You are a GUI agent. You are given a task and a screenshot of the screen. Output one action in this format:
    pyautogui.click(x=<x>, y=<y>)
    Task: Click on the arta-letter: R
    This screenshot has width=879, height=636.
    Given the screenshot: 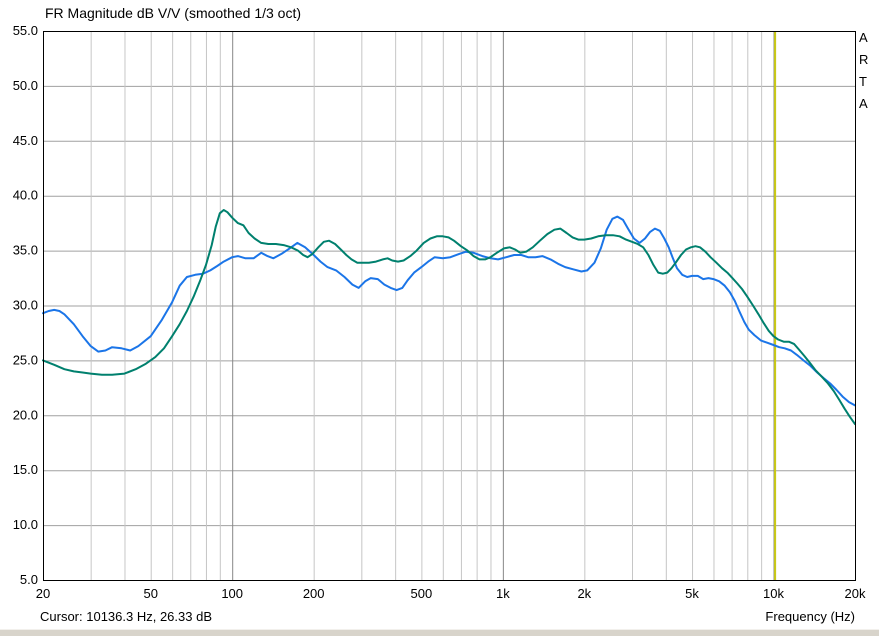 What is the action you would take?
    pyautogui.click(x=864, y=59)
    